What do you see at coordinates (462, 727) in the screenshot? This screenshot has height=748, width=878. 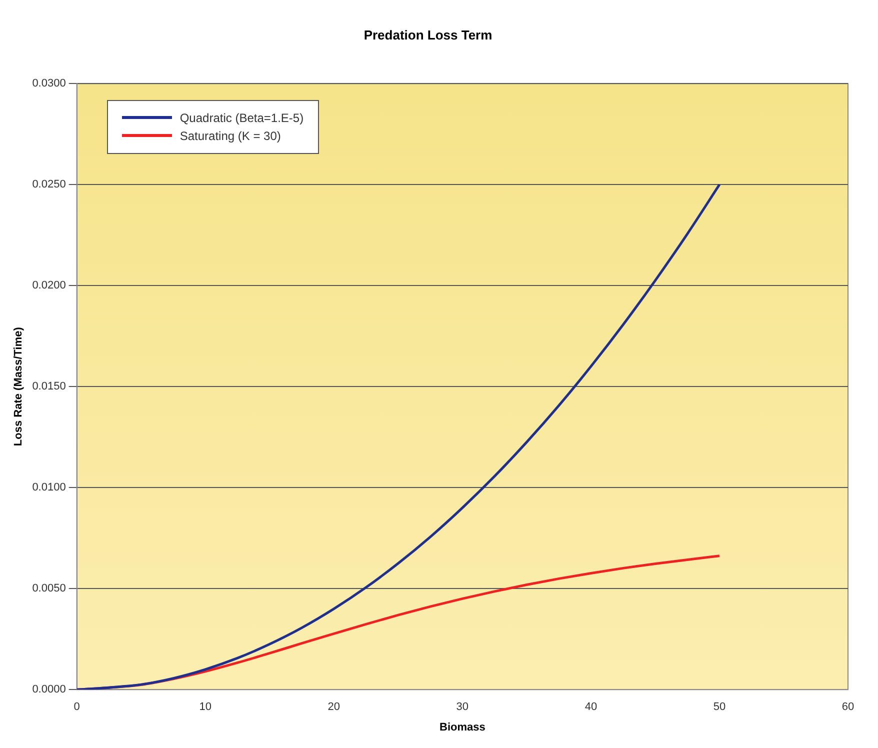 I see `x-axis-title: Biomass` at bounding box center [462, 727].